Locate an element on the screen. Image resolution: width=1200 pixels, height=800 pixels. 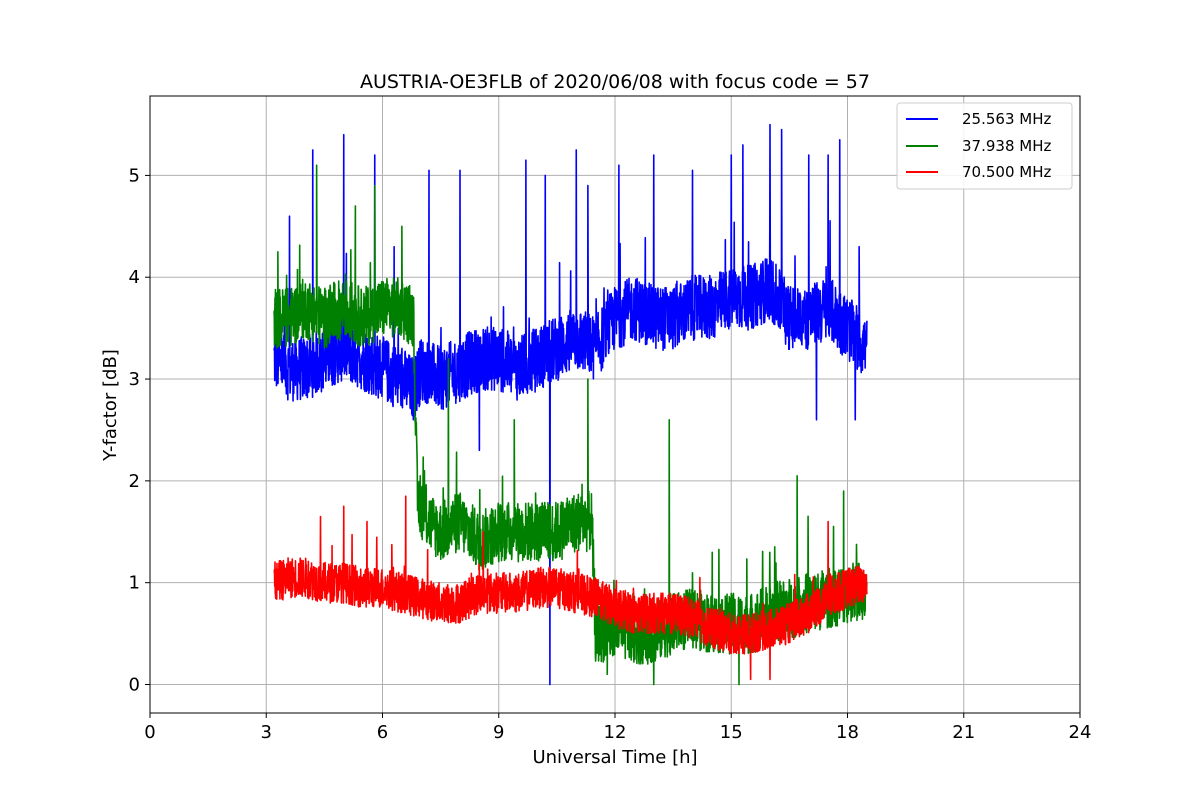
x-tick-label: 18 is located at coordinates (847, 732).